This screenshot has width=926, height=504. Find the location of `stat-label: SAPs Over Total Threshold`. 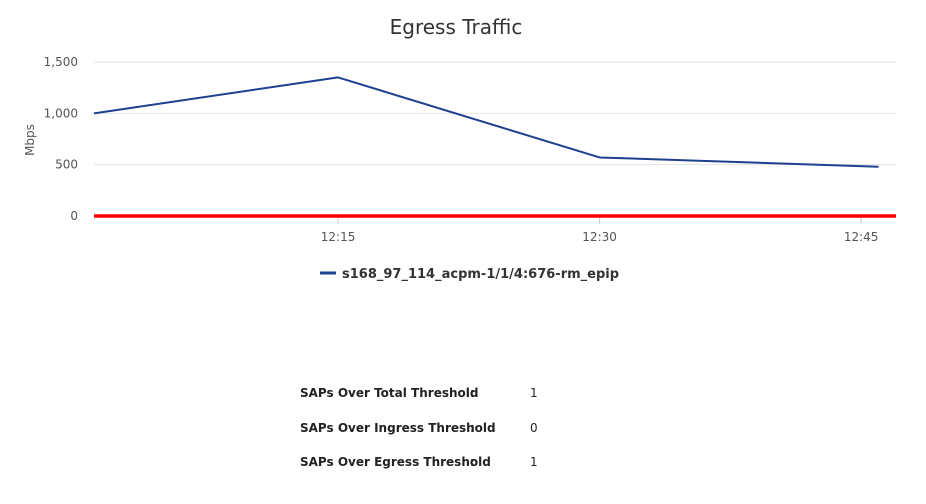

stat-label: SAPs Over Total Threshold is located at coordinates (389, 393).